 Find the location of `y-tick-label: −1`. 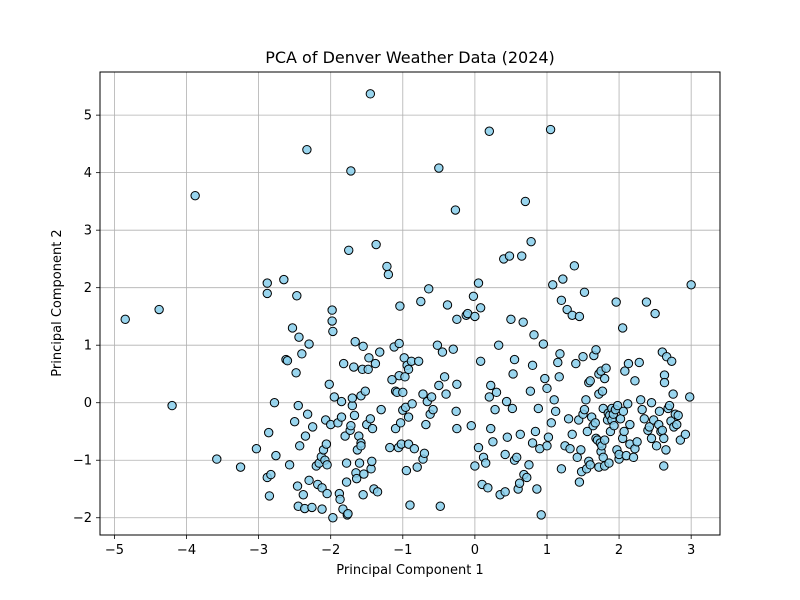

y-tick-label: −1 is located at coordinates (82, 461).